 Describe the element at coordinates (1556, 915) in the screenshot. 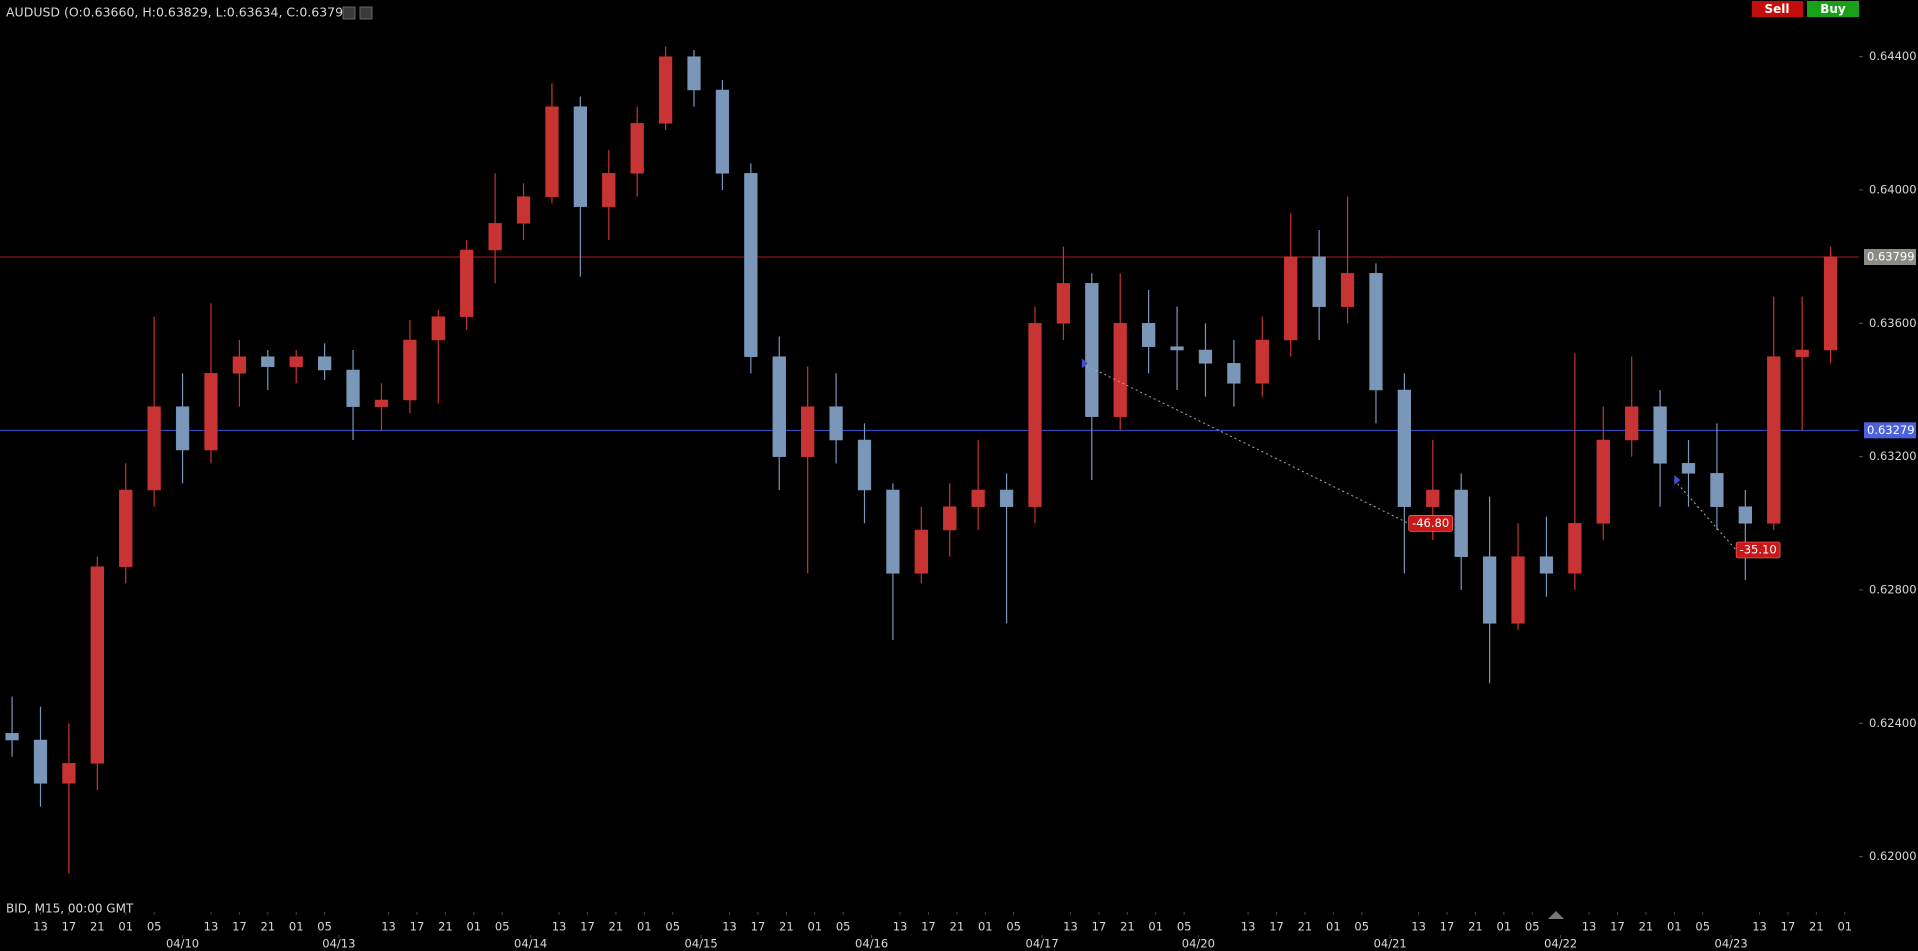

I see `scroll-marker` at that location.